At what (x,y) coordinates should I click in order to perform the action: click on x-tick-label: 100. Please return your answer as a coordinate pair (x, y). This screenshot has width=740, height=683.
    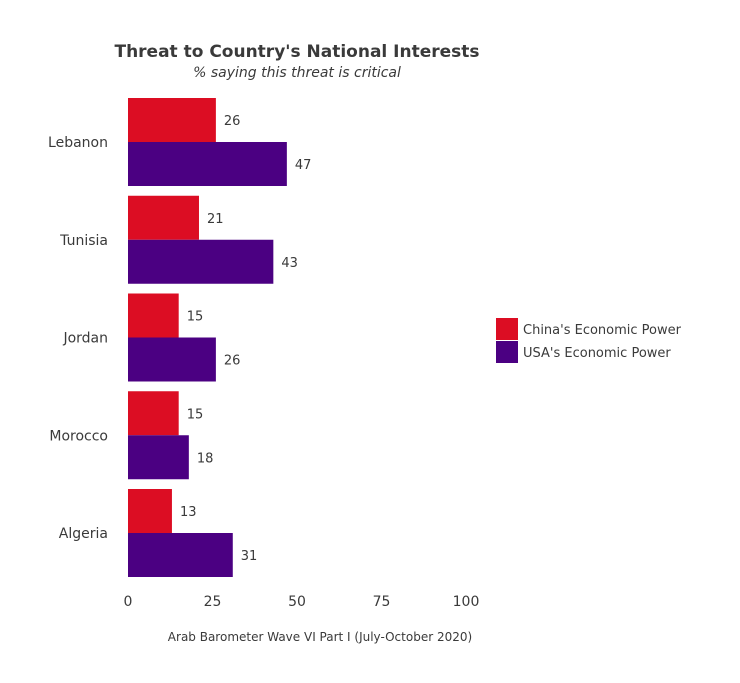
    Looking at the image, I should click on (466, 602).